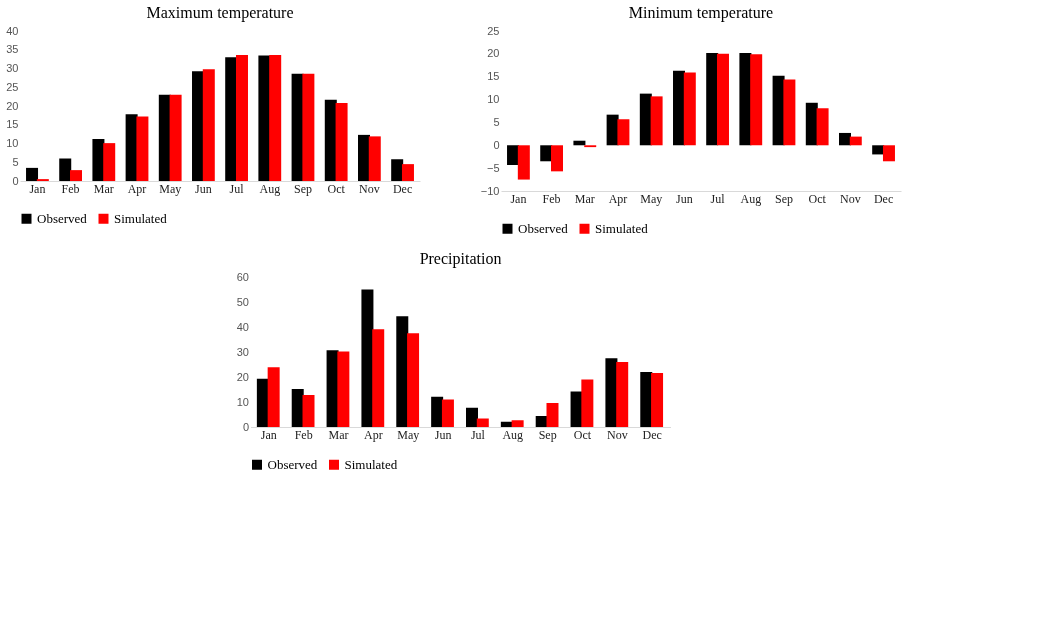  What do you see at coordinates (15, 180) in the screenshot?
I see `y-tick-label: 0` at bounding box center [15, 180].